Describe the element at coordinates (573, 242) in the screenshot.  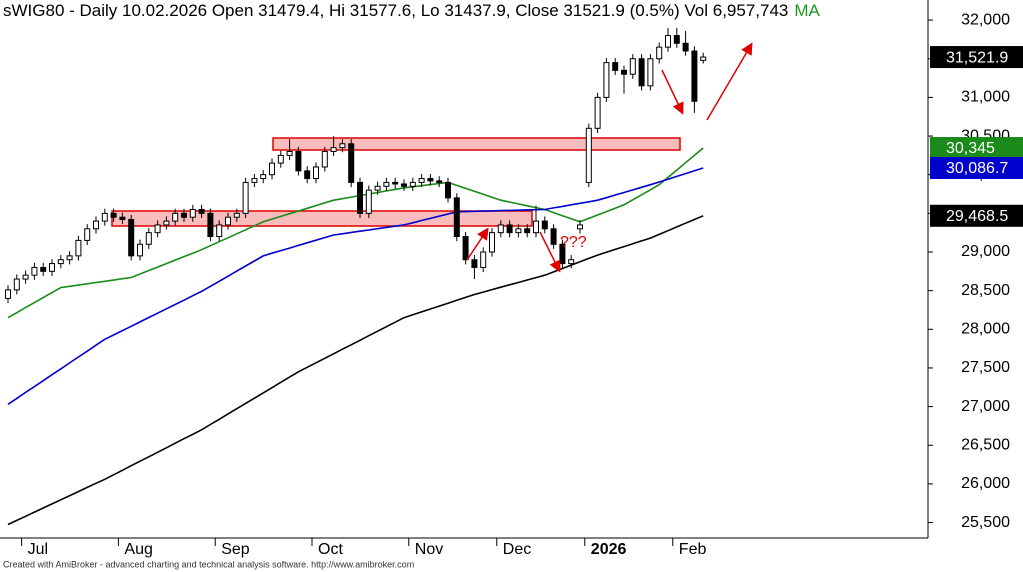
I see `annotation: ???` at that location.